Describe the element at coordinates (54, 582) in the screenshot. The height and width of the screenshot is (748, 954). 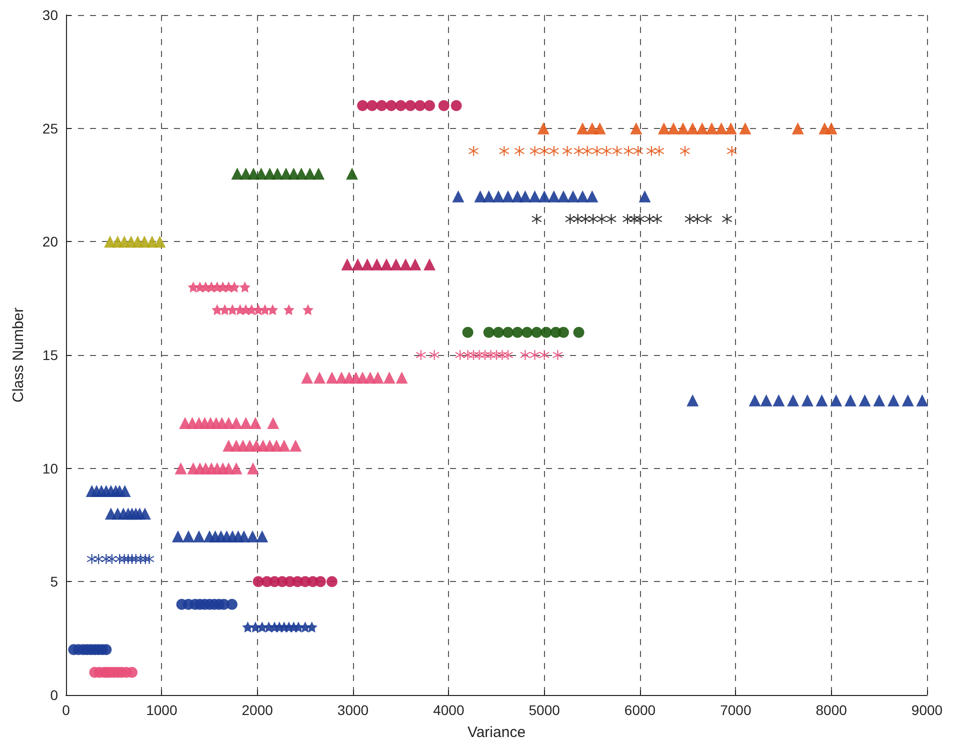
I see `y-tick-label: 5` at that location.